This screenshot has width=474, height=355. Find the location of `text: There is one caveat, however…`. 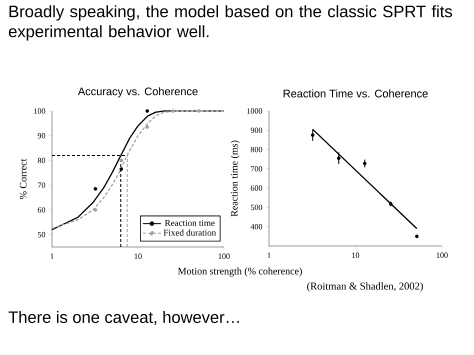

text: There is one caveat, however… is located at coordinates (123, 318).